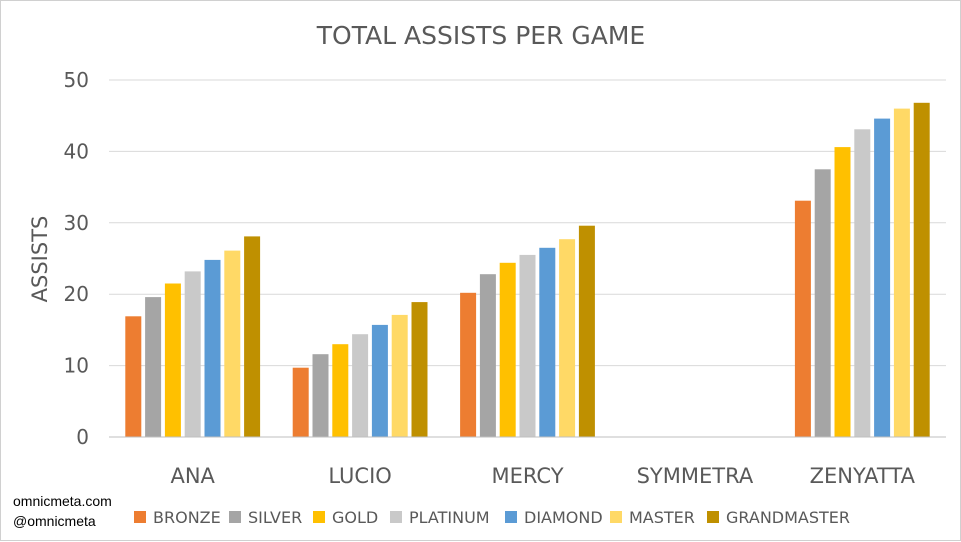 The height and width of the screenshot is (542, 961). I want to click on legend-swatch-bronze, so click(140, 517).